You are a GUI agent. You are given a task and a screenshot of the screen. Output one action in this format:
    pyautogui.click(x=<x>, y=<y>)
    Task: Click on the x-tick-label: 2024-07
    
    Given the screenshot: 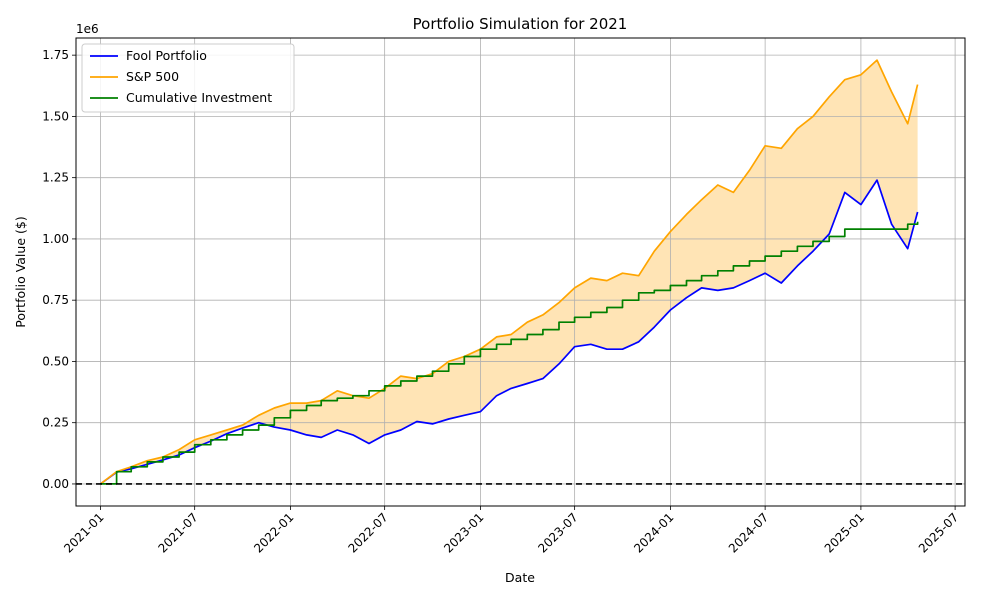 What is the action you would take?
    pyautogui.click(x=748, y=532)
    